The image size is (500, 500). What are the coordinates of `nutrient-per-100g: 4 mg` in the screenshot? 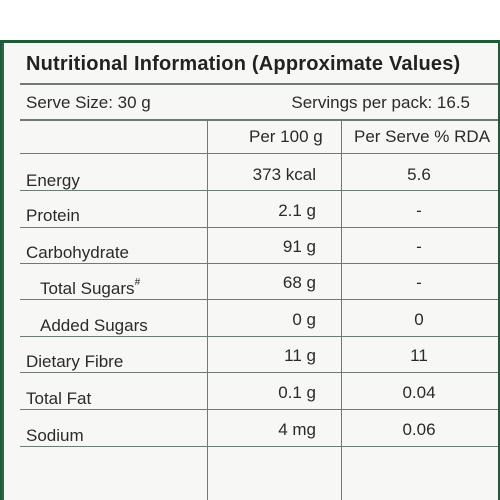 It's located at (297, 429).